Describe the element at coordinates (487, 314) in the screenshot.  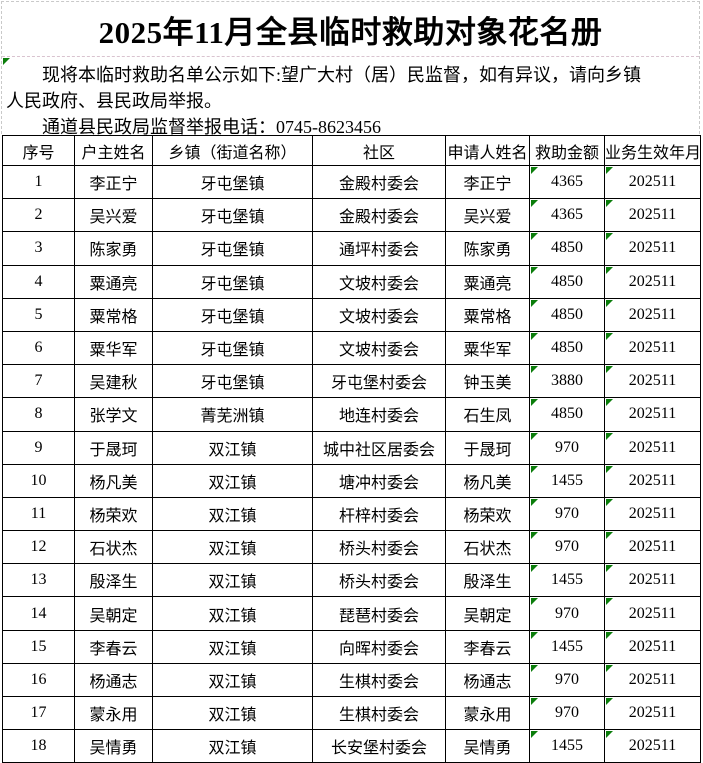
I see `cell-applicant: 粟常格` at that location.